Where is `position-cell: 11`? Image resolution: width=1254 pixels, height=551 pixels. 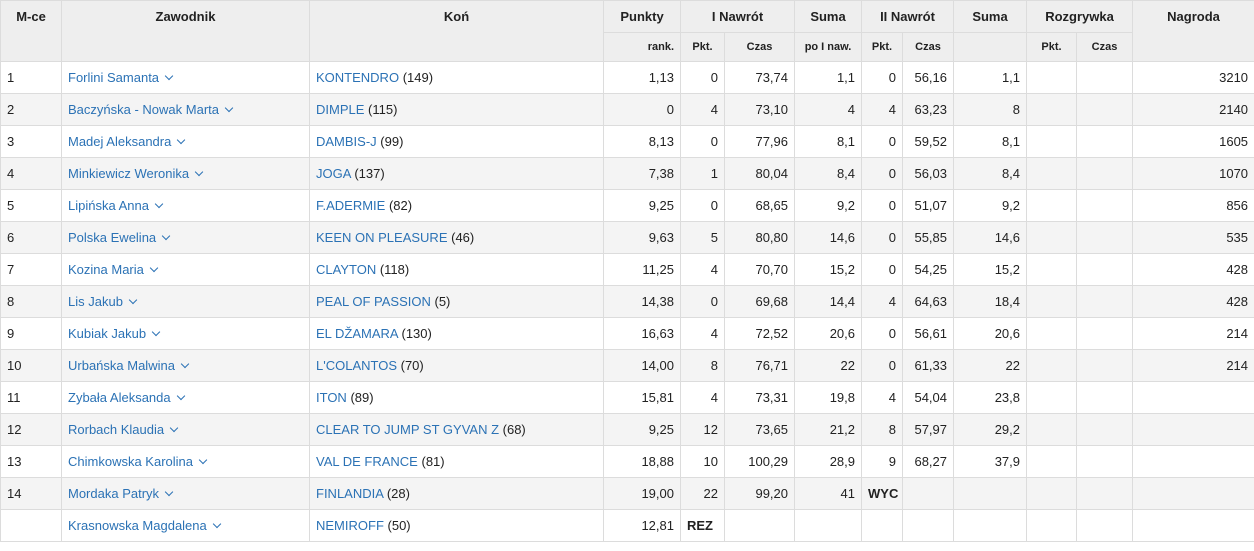
position-cell: 11 is located at coordinates (31, 397).